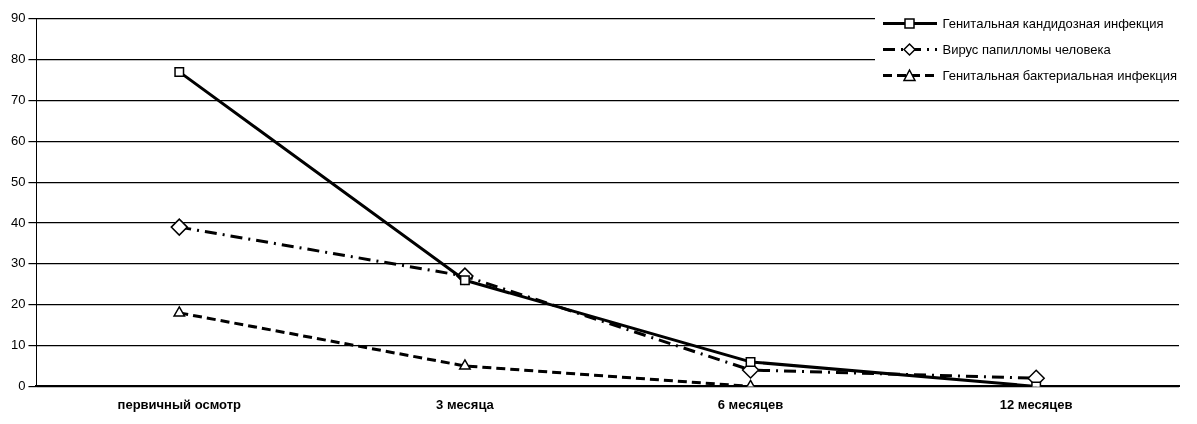  What do you see at coordinates (18, 345) in the screenshot?
I see `y-tick-label: 10` at bounding box center [18, 345].